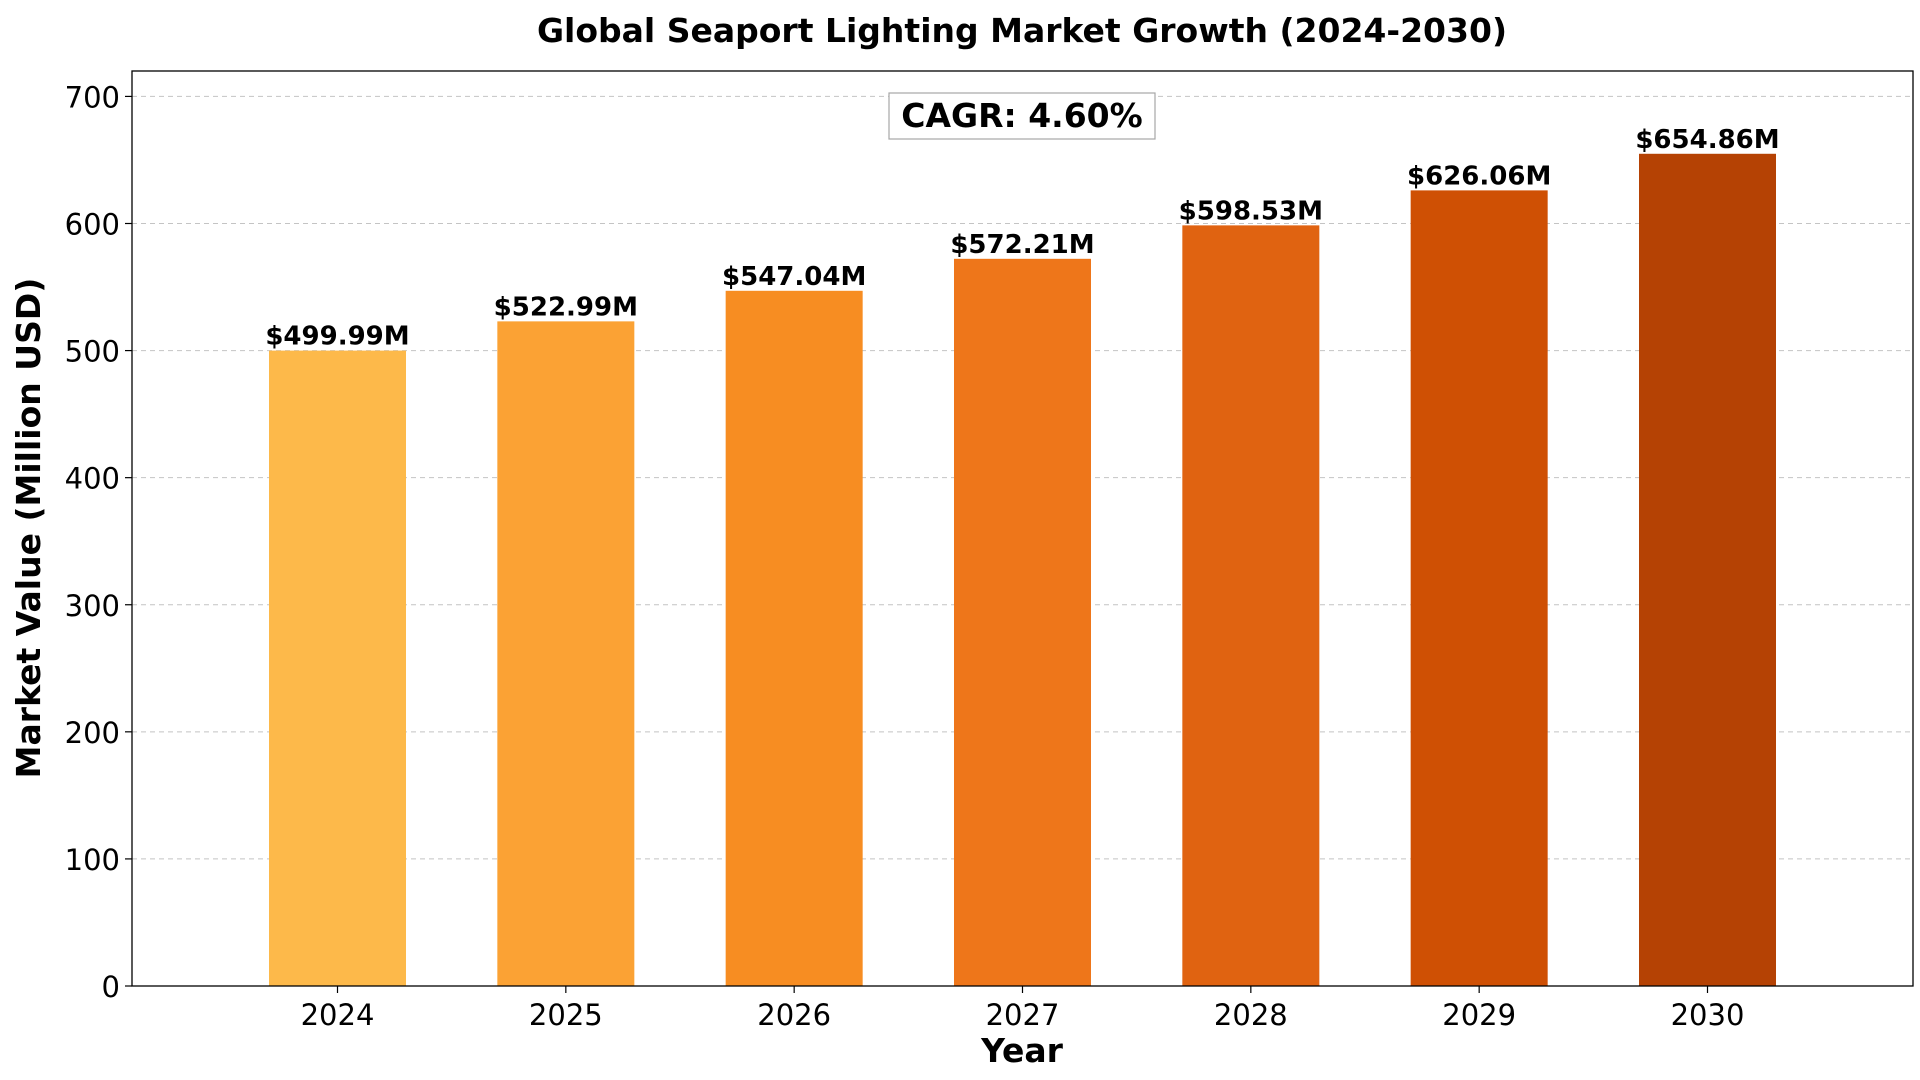 The height and width of the screenshot is (1080, 1920). Describe the element at coordinates (28, 528) in the screenshot. I see `y-axis-label: Market Value (Million USD)` at that location.